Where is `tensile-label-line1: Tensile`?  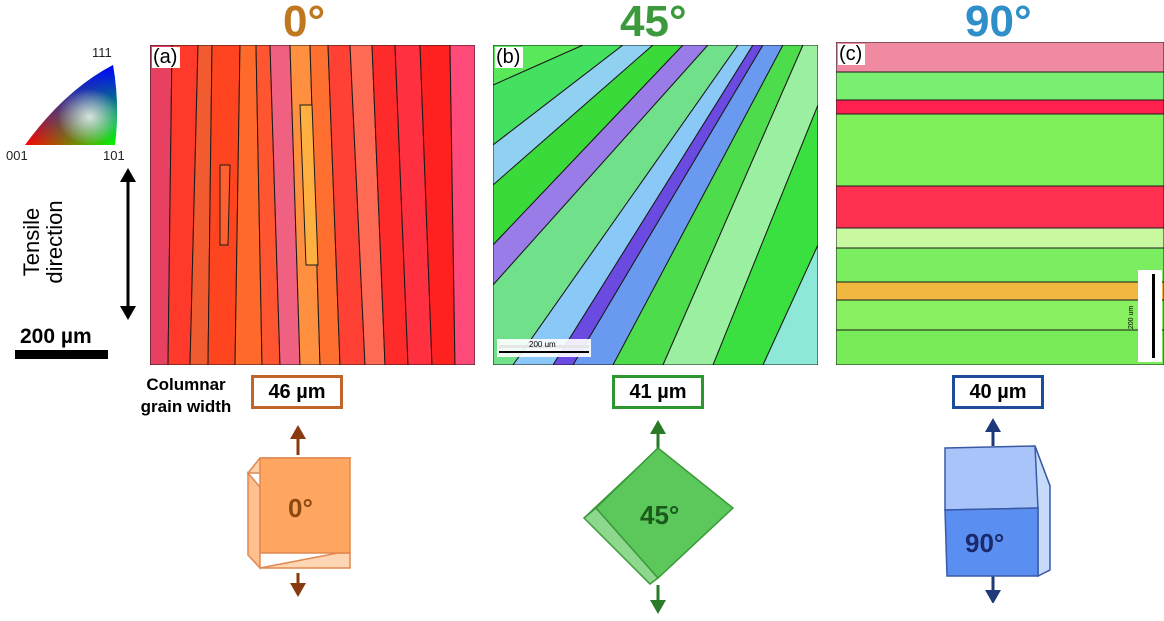 tensile-label-line1: Tensile is located at coordinates (31, 242).